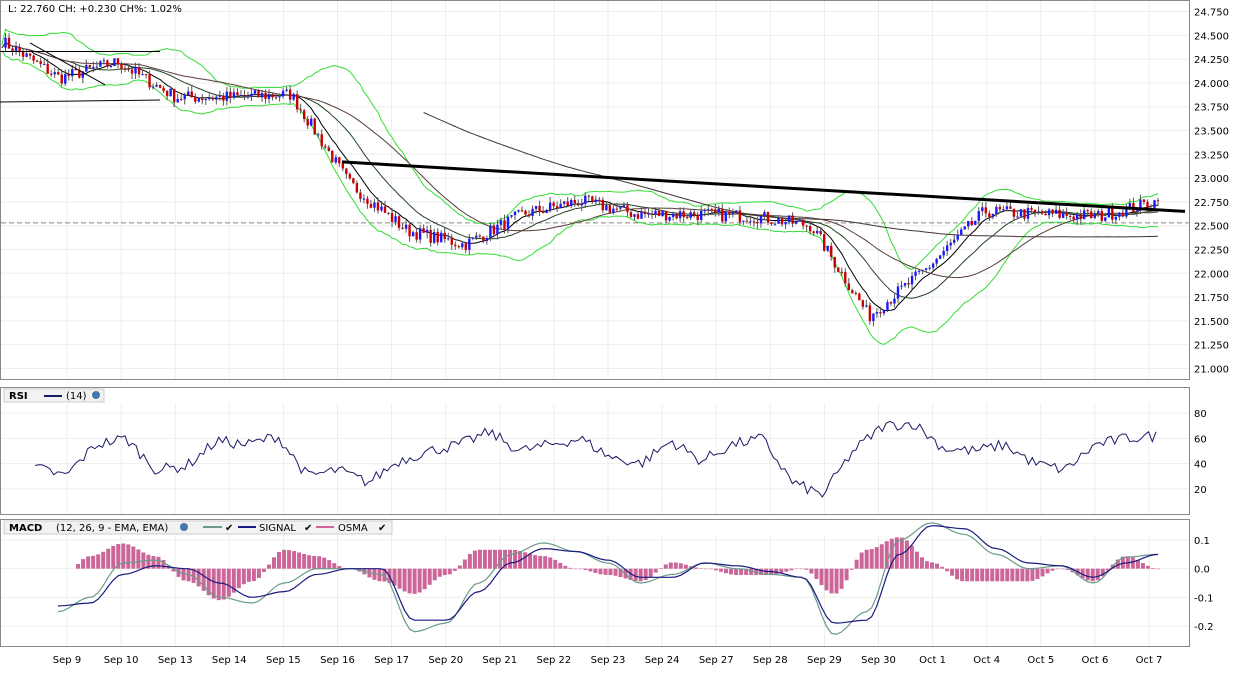  I want to click on signal-check-icon: ✔, so click(308, 528).